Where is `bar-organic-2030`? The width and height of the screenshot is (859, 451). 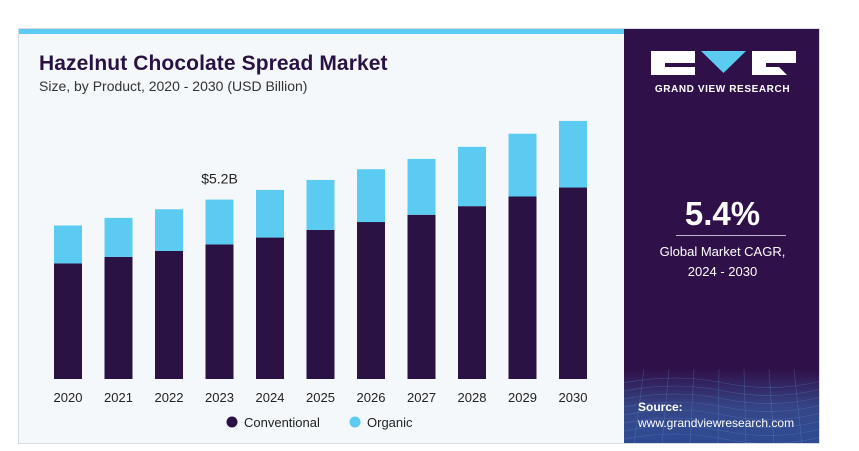 bar-organic-2030 is located at coordinates (573, 154).